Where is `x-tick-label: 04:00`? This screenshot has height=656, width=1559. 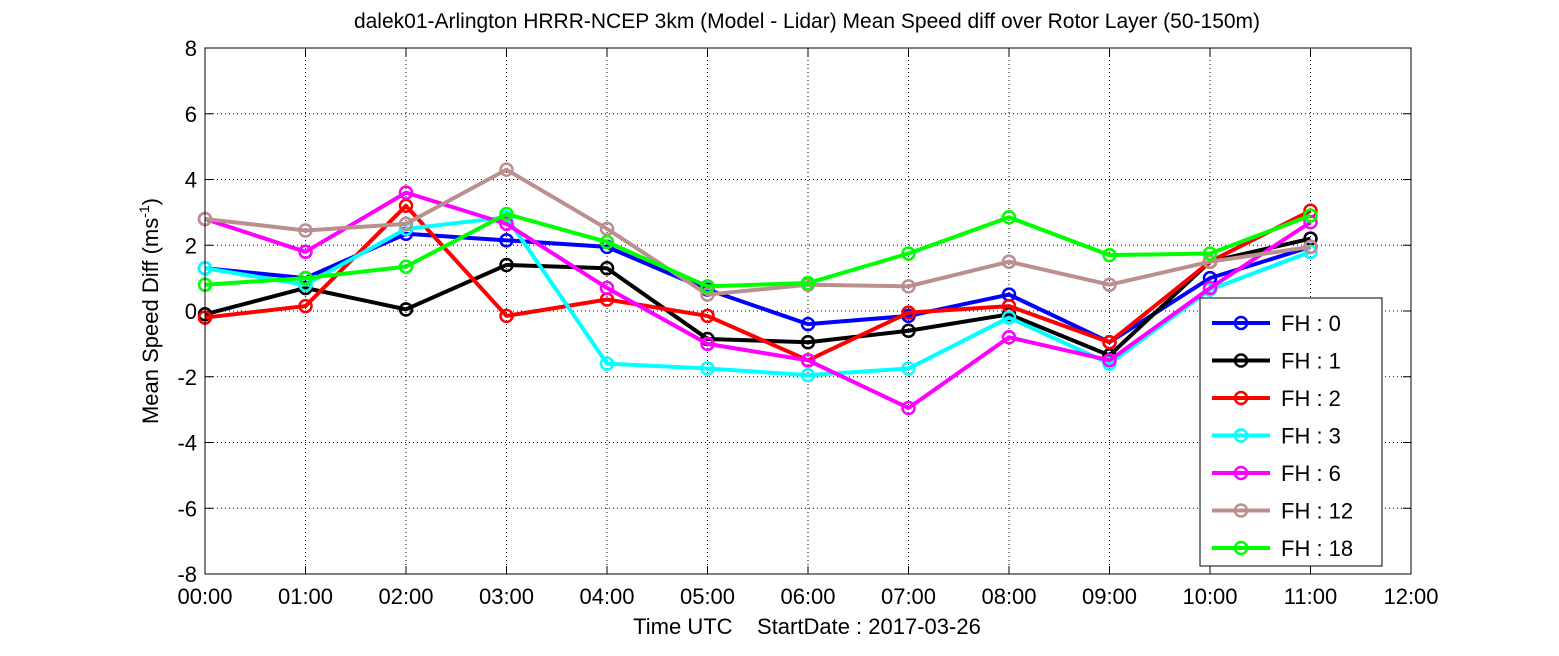 x-tick-label: 04:00 is located at coordinates (606, 596).